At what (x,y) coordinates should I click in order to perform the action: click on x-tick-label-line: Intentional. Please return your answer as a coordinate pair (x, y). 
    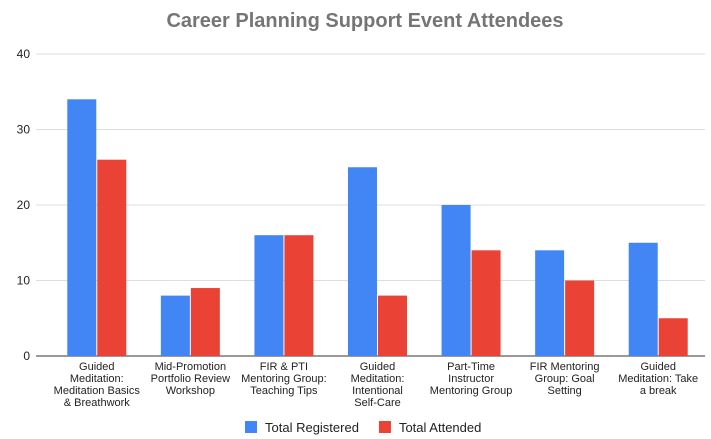
    Looking at the image, I should click on (377, 391).